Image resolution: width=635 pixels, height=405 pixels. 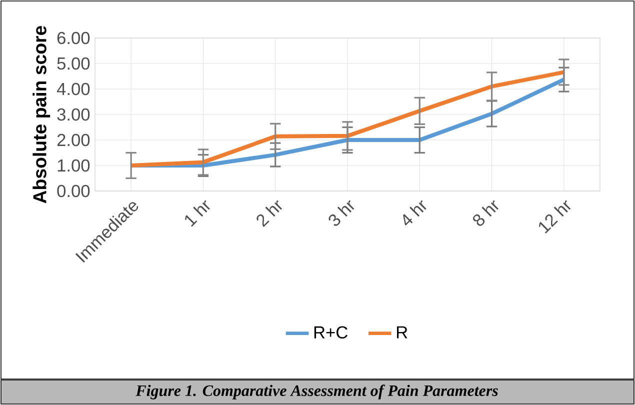 I want to click on x-tick-label: 4 hr, so click(x=414, y=213).